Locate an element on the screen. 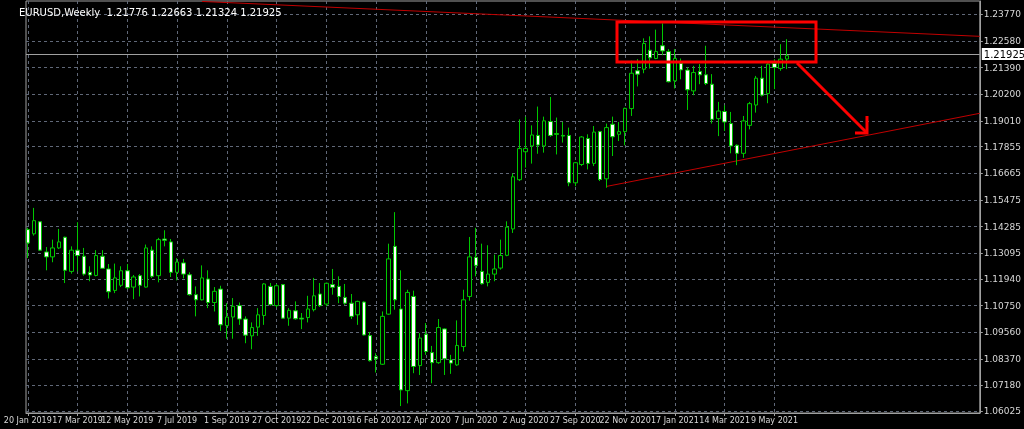  x-tick-label: 2 Aug 2020 is located at coordinates (525, 420).